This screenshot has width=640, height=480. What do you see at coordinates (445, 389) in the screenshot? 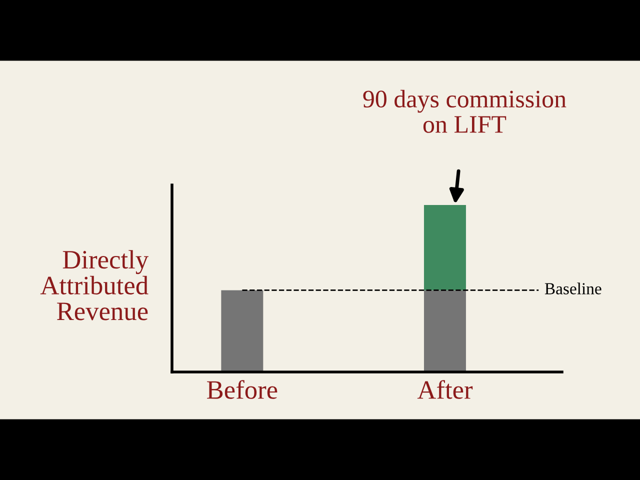
I see `x-tick-label: After` at bounding box center [445, 389].